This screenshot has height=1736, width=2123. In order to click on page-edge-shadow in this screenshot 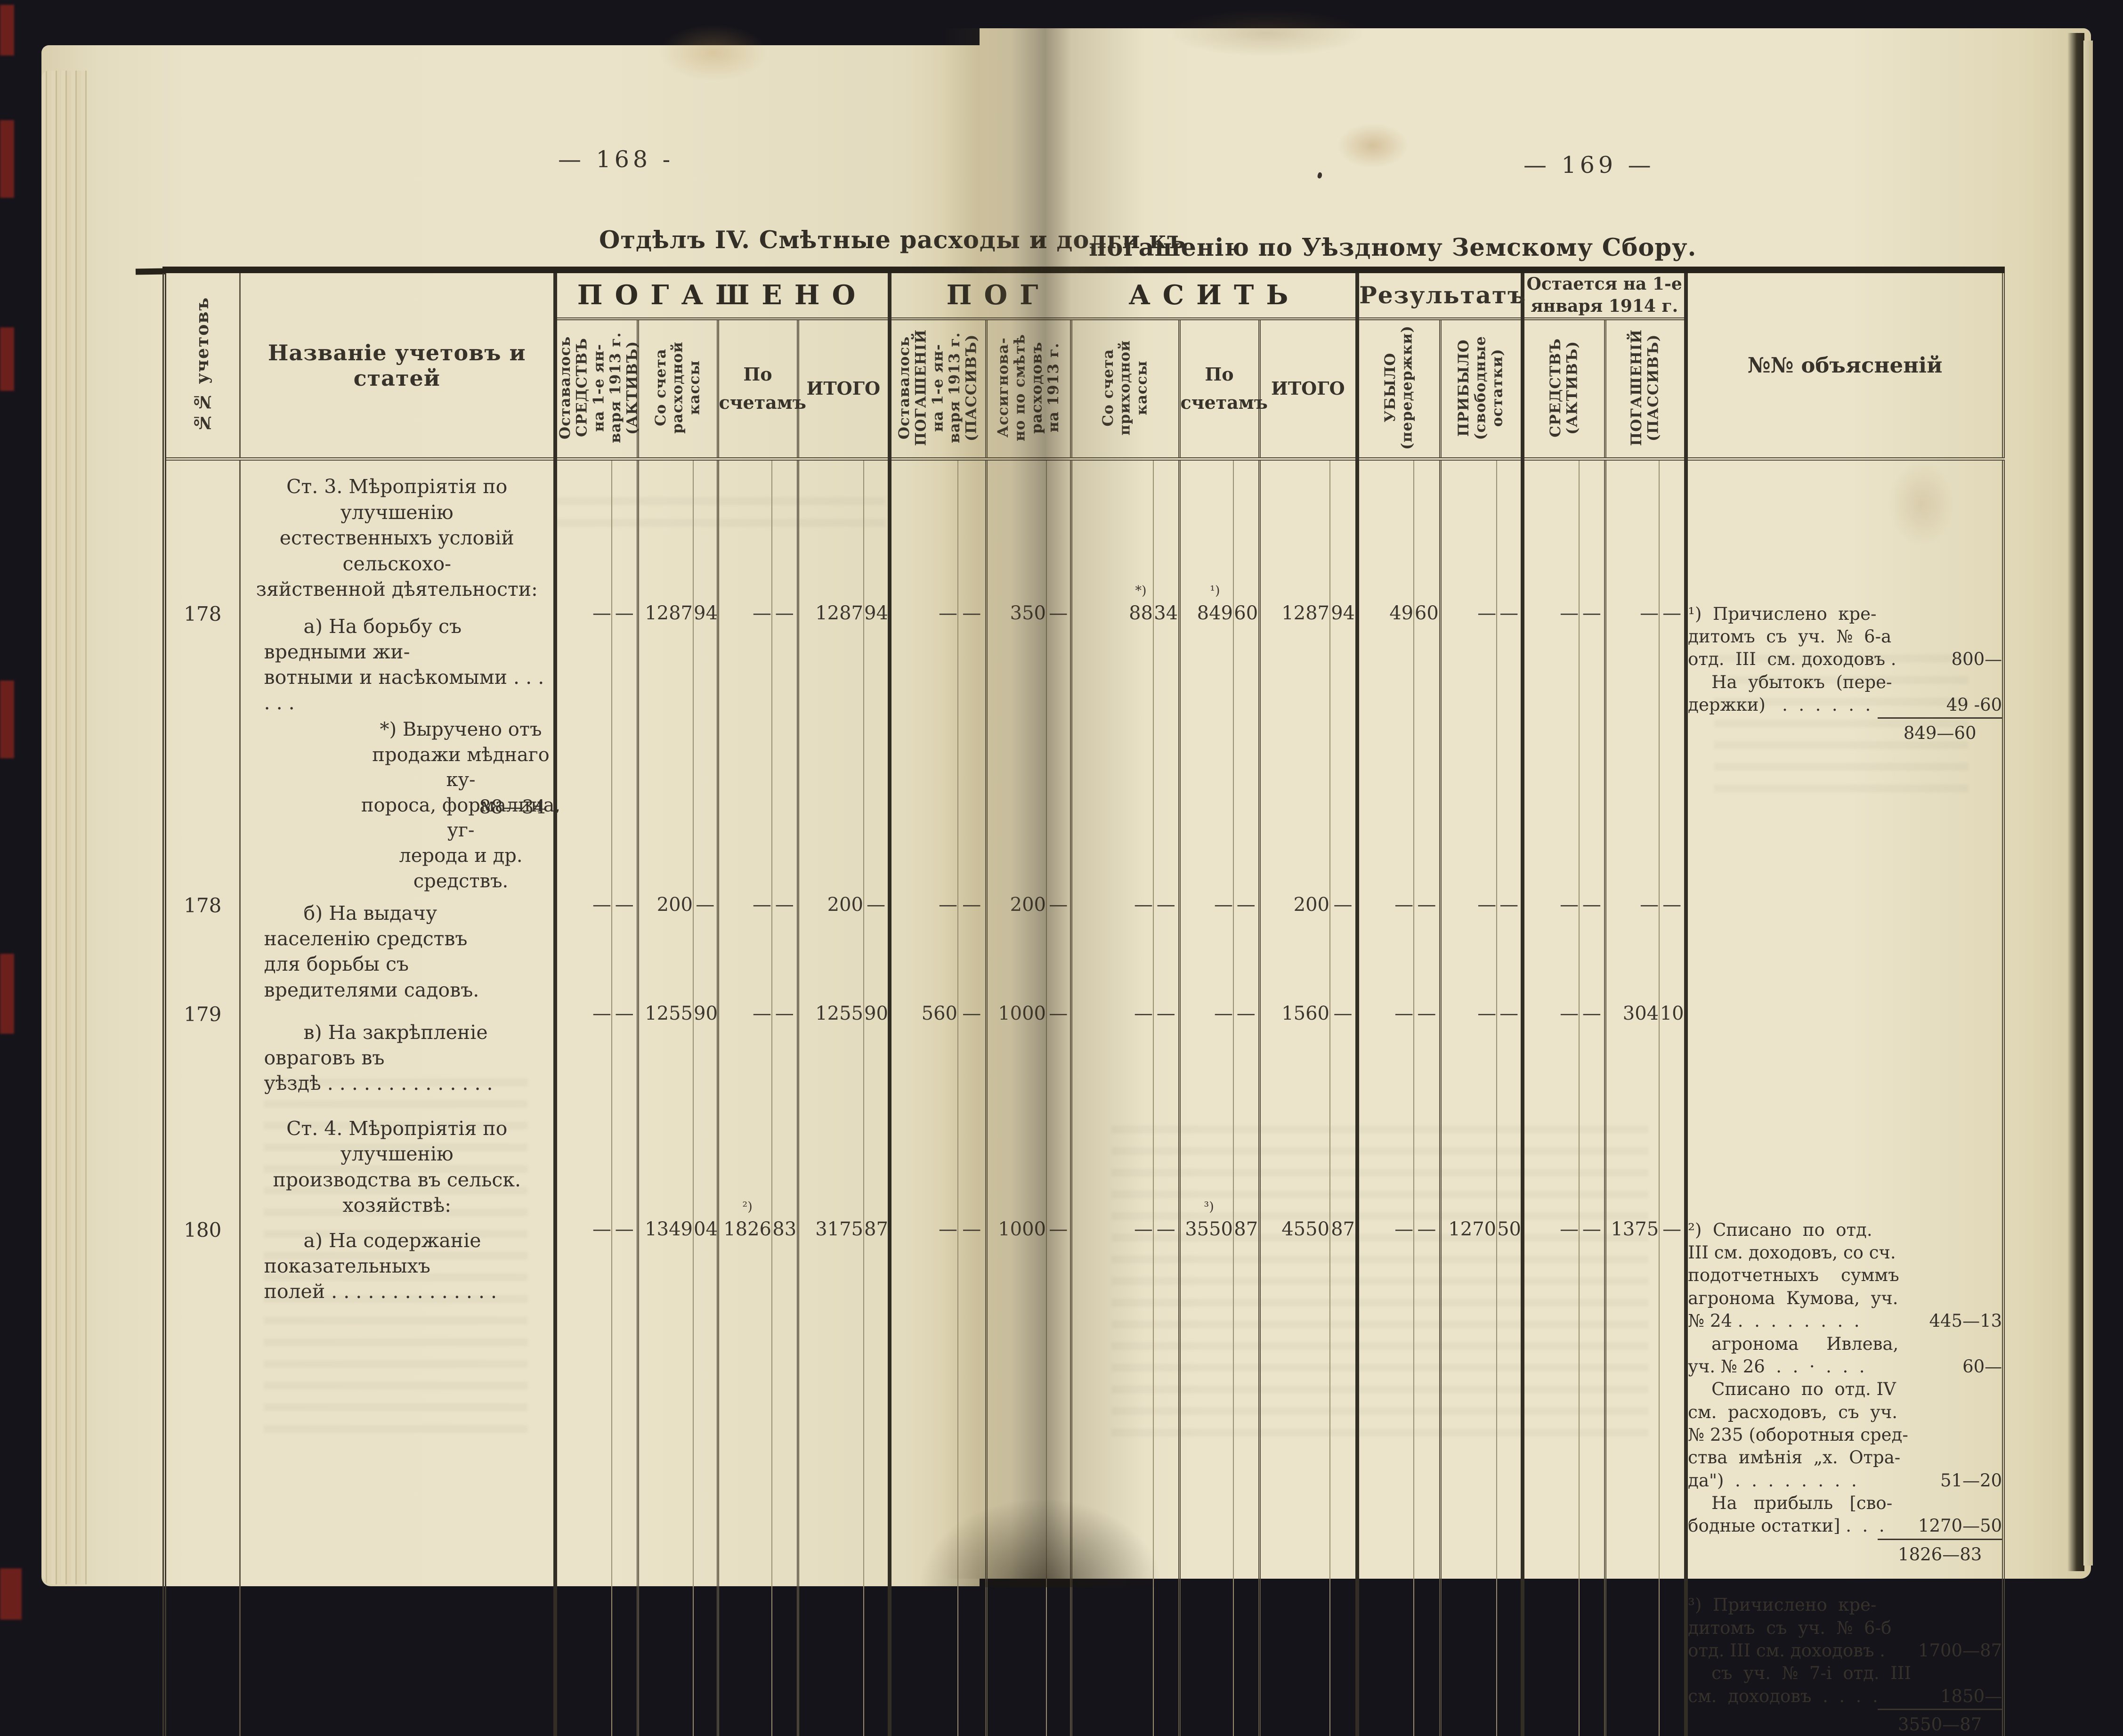, I will do `click(2075, 802)`.